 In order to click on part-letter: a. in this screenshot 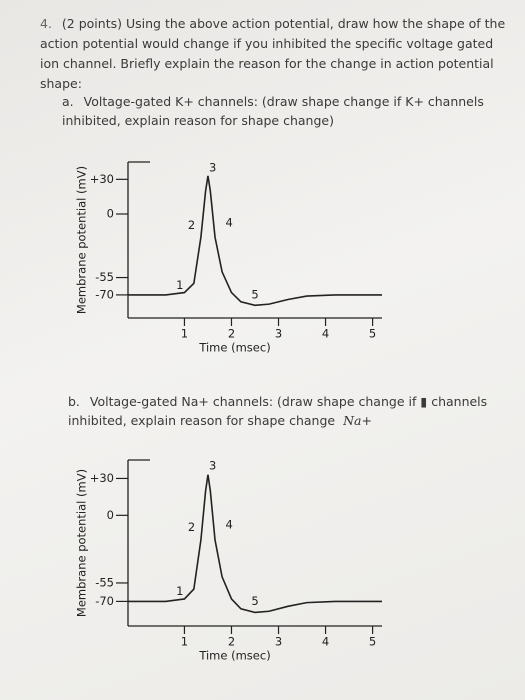, I will do `click(68, 101)`.